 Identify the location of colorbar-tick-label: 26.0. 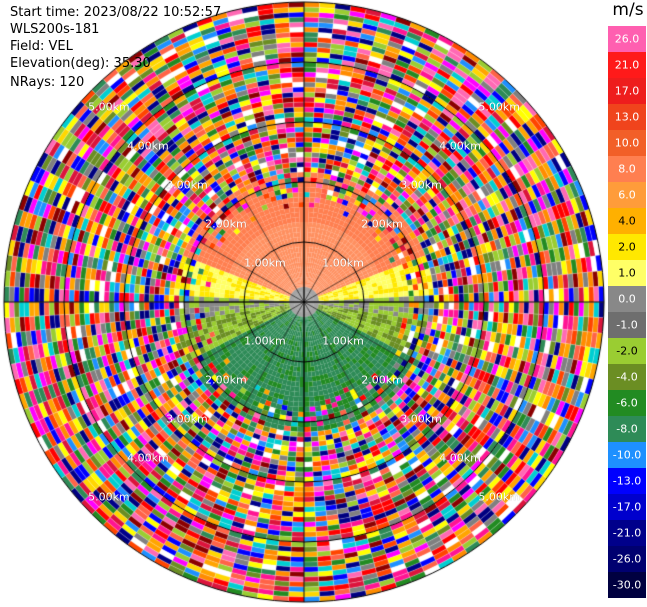
(627, 39).